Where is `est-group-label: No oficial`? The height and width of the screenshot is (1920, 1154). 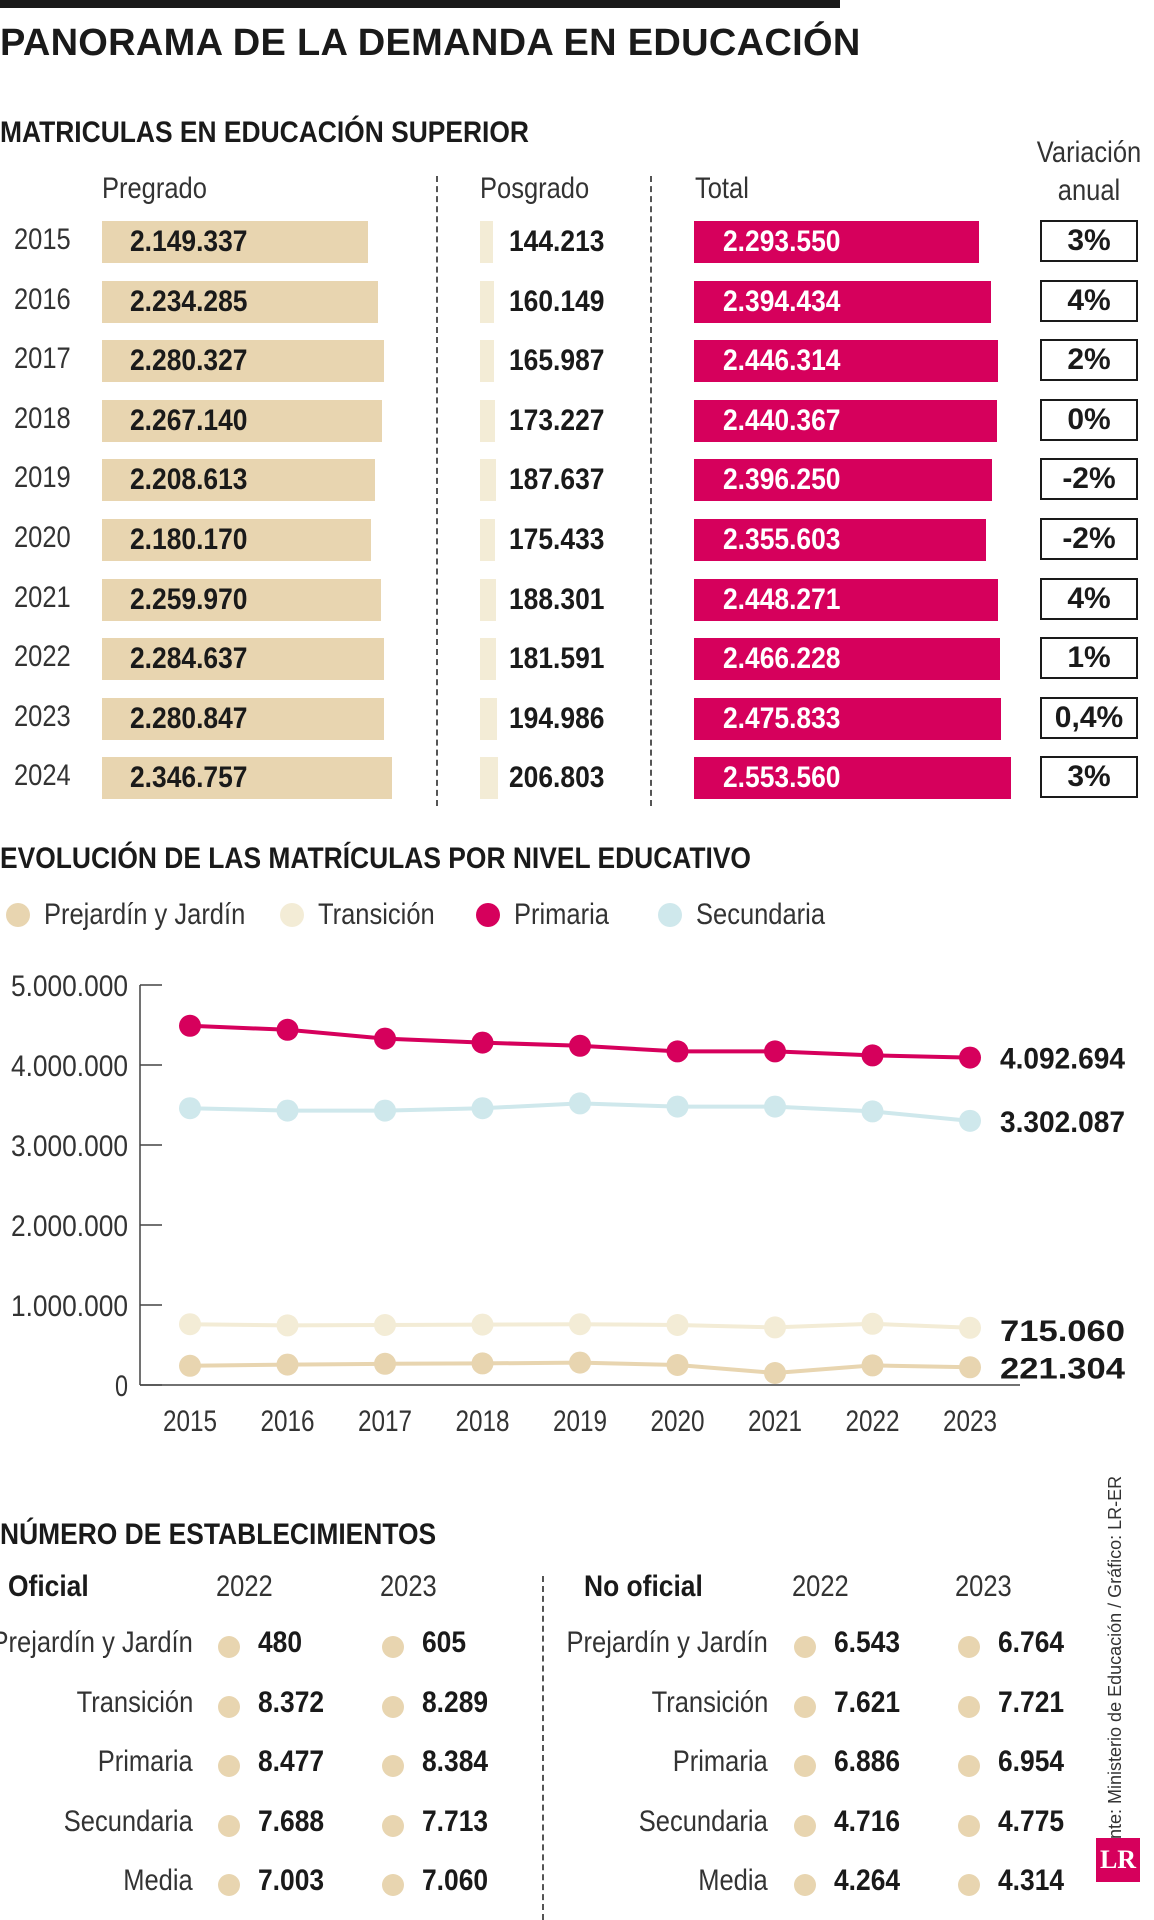
est-group-label: No oficial is located at coordinates (643, 1586).